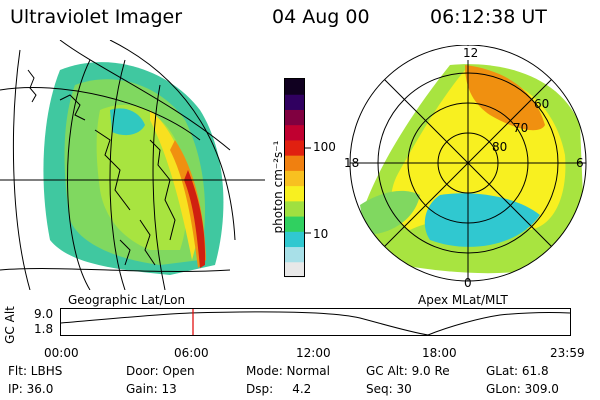  What do you see at coordinates (61, 353) in the screenshot?
I see `time-tick-0000: 00:00` at bounding box center [61, 353].